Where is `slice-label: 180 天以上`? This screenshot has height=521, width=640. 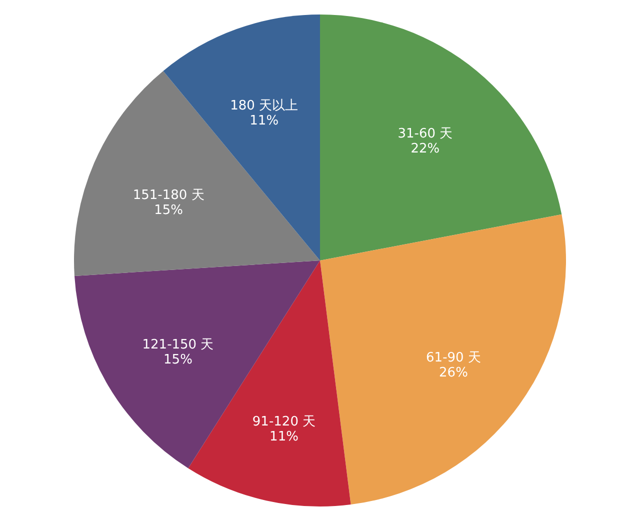 slice-label: 180 天以上 is located at coordinates (264, 106).